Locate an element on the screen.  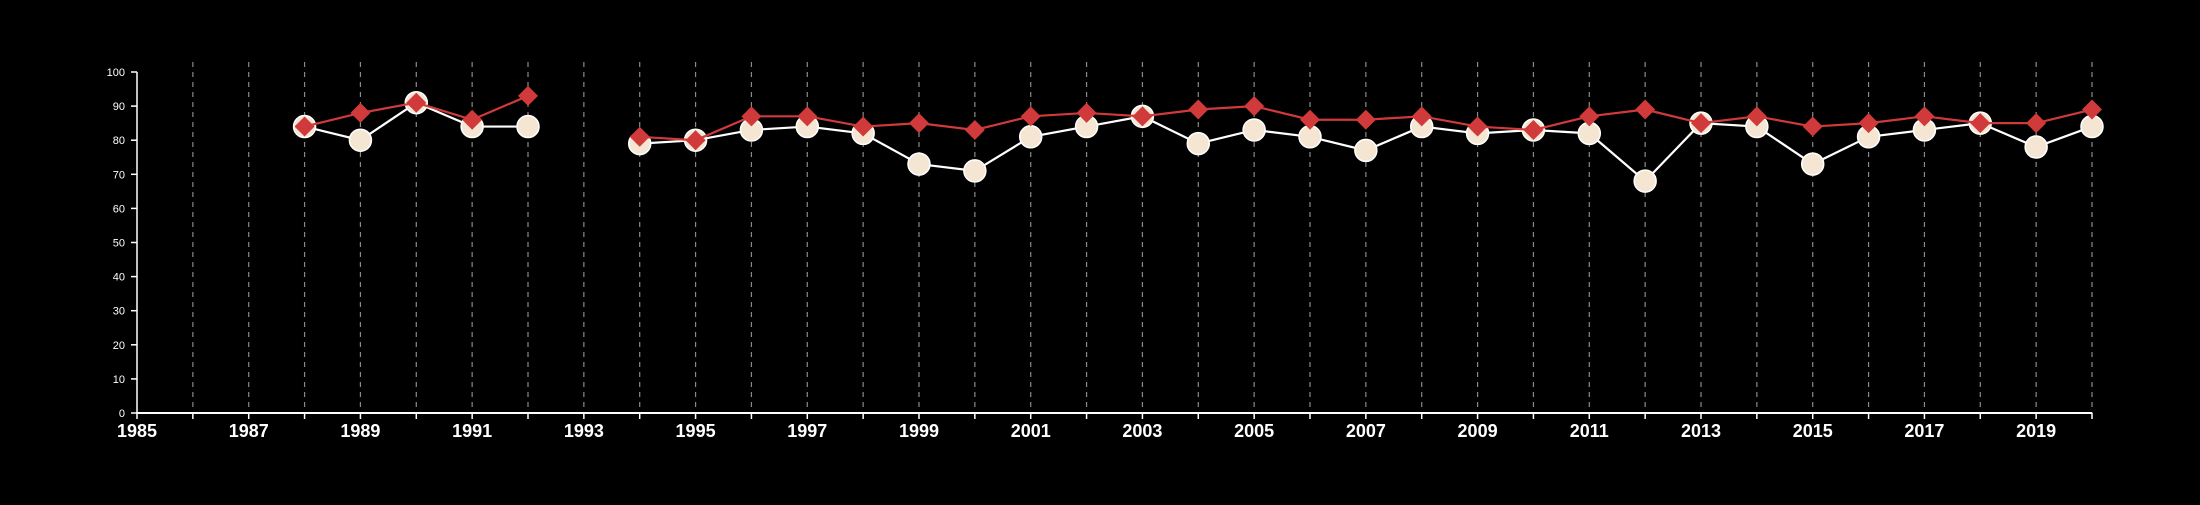
y-tick-label: 60 is located at coordinates (119, 209).